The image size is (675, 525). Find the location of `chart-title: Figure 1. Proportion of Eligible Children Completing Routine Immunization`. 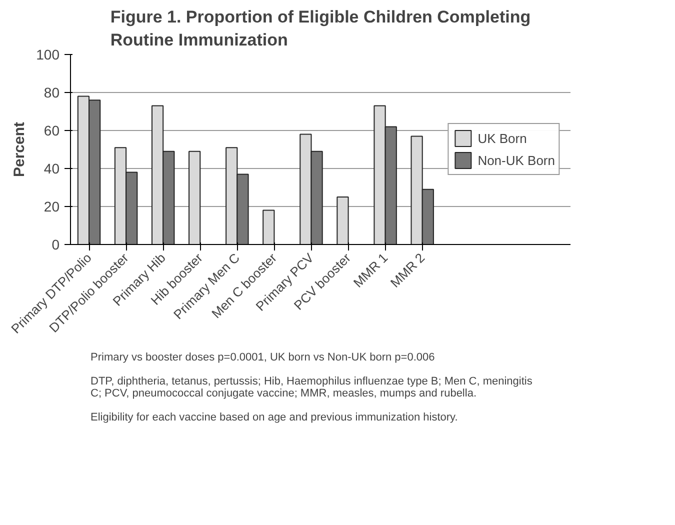

chart-title: Figure 1. Proportion of Eligible Children Completing Routine Immunization is located at coordinates (320, 29).